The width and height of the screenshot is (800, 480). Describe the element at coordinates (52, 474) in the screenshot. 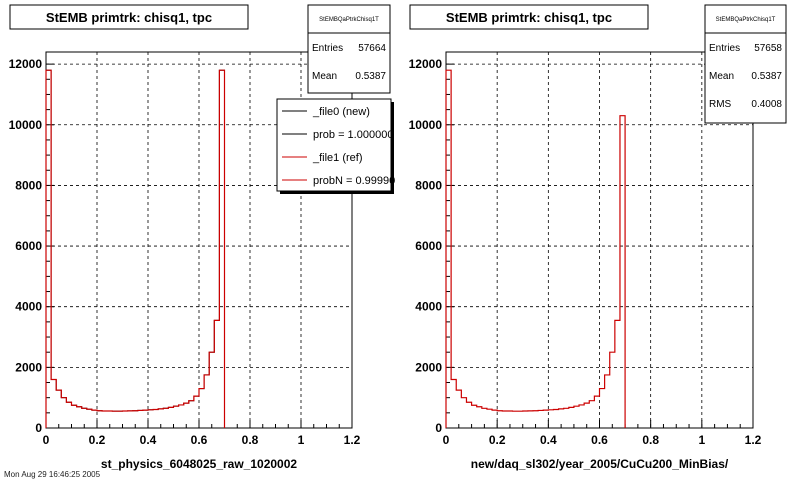

I see `footer-timestamp: Mon Aug 29 16:46:25 2005` at that location.